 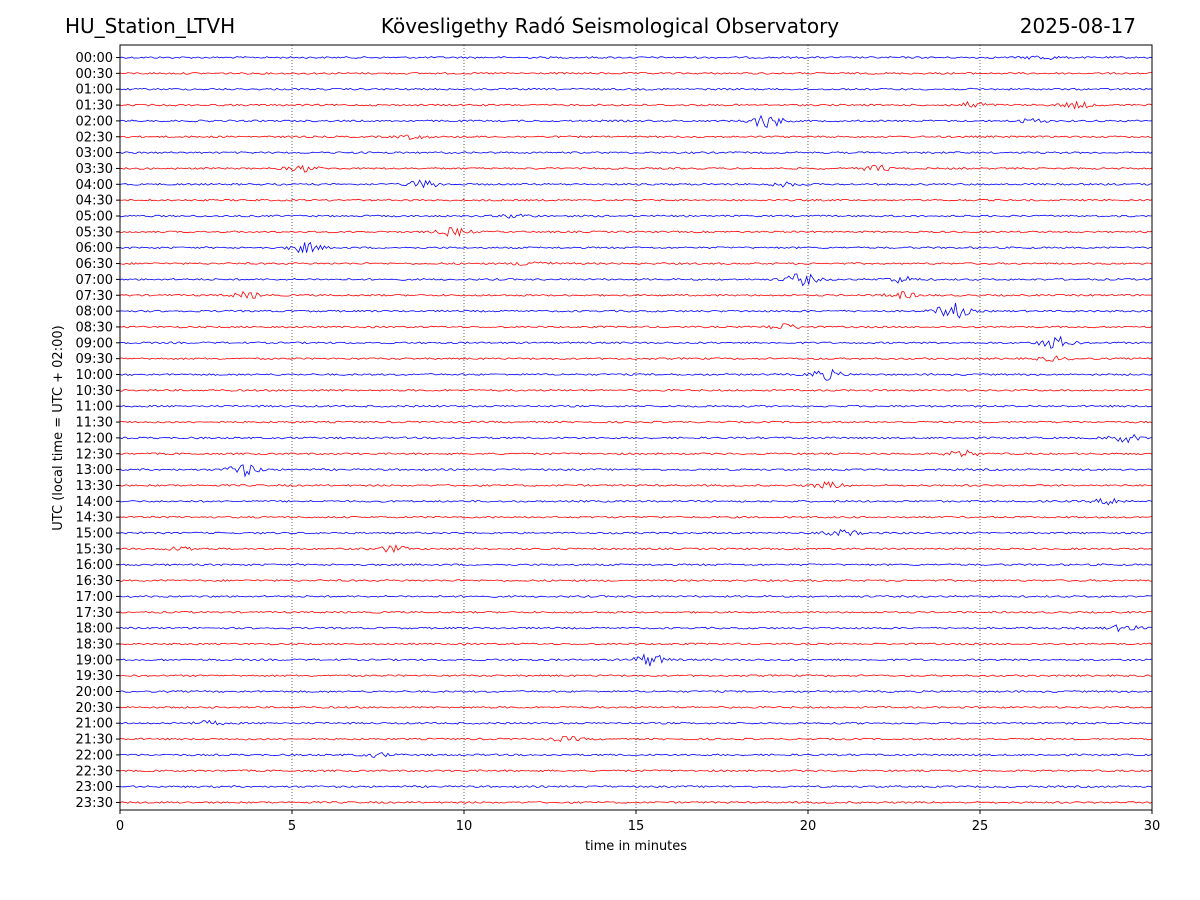 I want to click on y-tick-label: 09:00, so click(x=94, y=343).